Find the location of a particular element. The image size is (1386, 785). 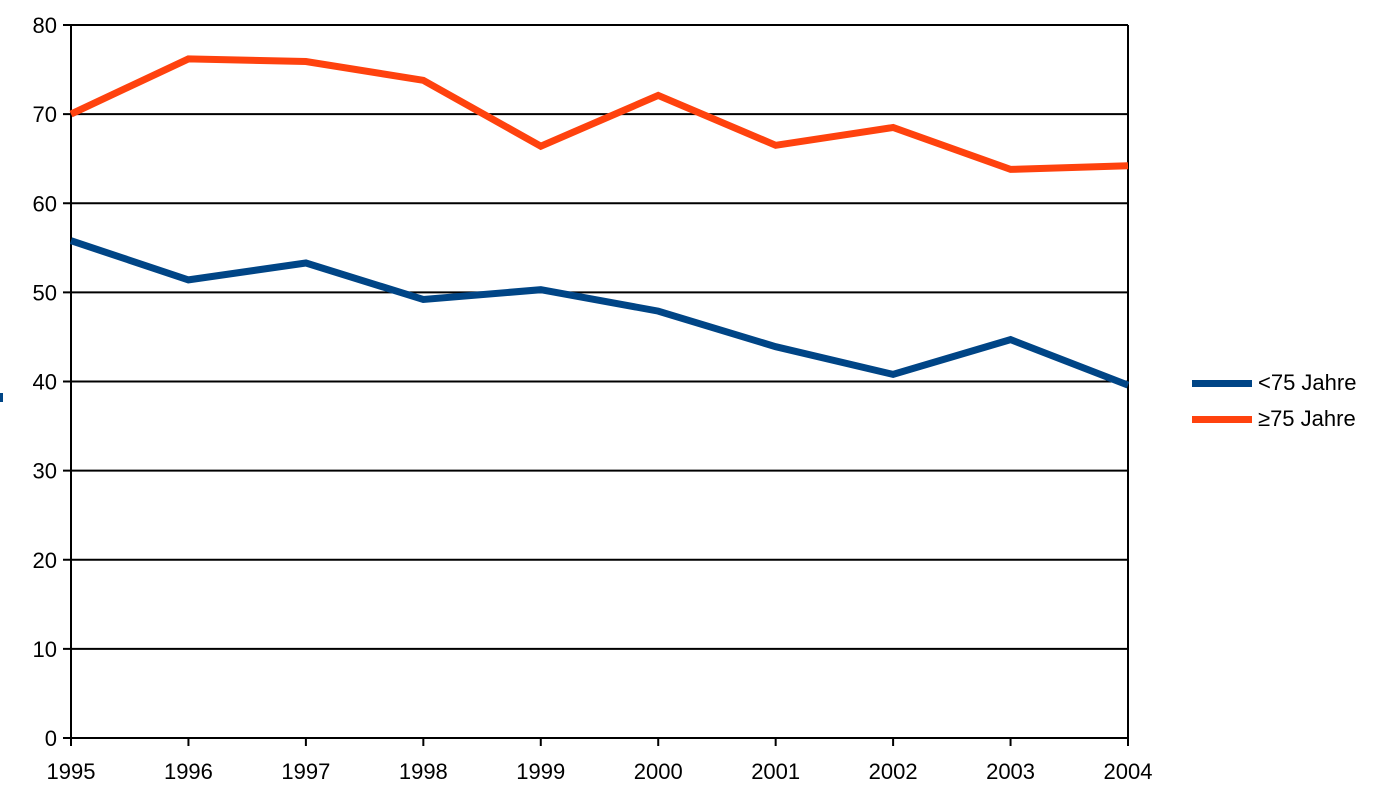

y-tick-label: 0 is located at coordinates (51, 738).